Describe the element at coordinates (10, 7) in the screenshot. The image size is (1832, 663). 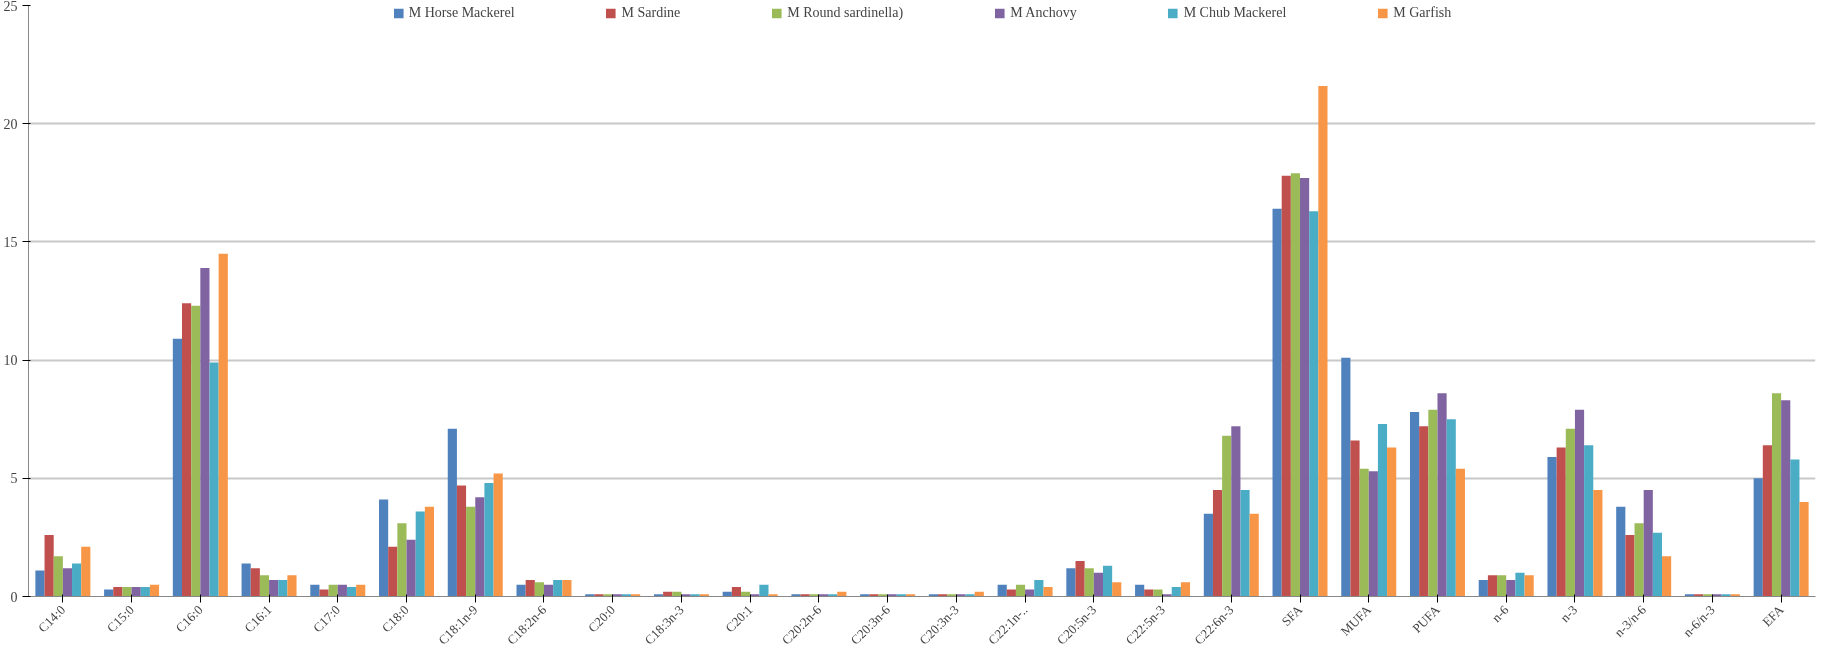
I see `y-tick-label: 25` at that location.